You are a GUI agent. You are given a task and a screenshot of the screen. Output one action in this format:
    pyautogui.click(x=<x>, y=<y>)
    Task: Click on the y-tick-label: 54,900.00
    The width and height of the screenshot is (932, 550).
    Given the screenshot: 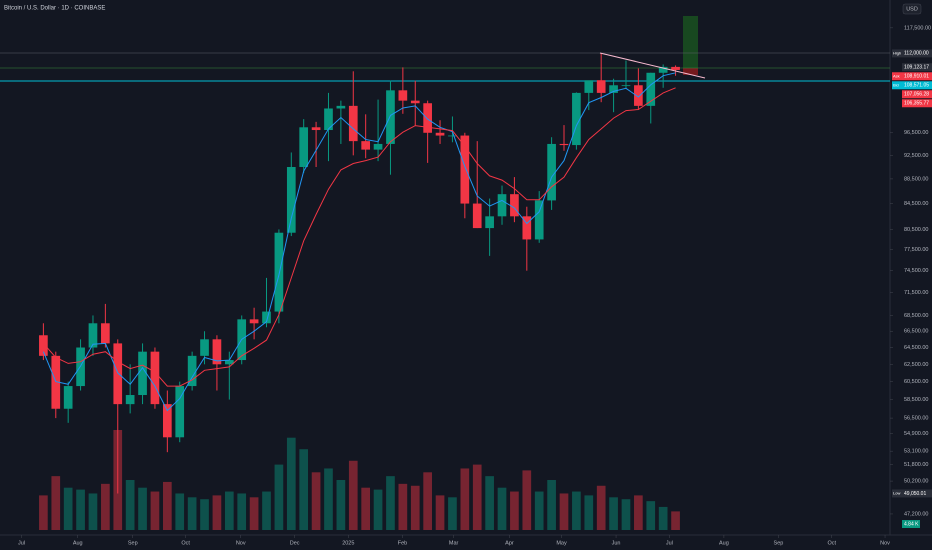 What is the action you would take?
    pyautogui.click(x=916, y=434)
    